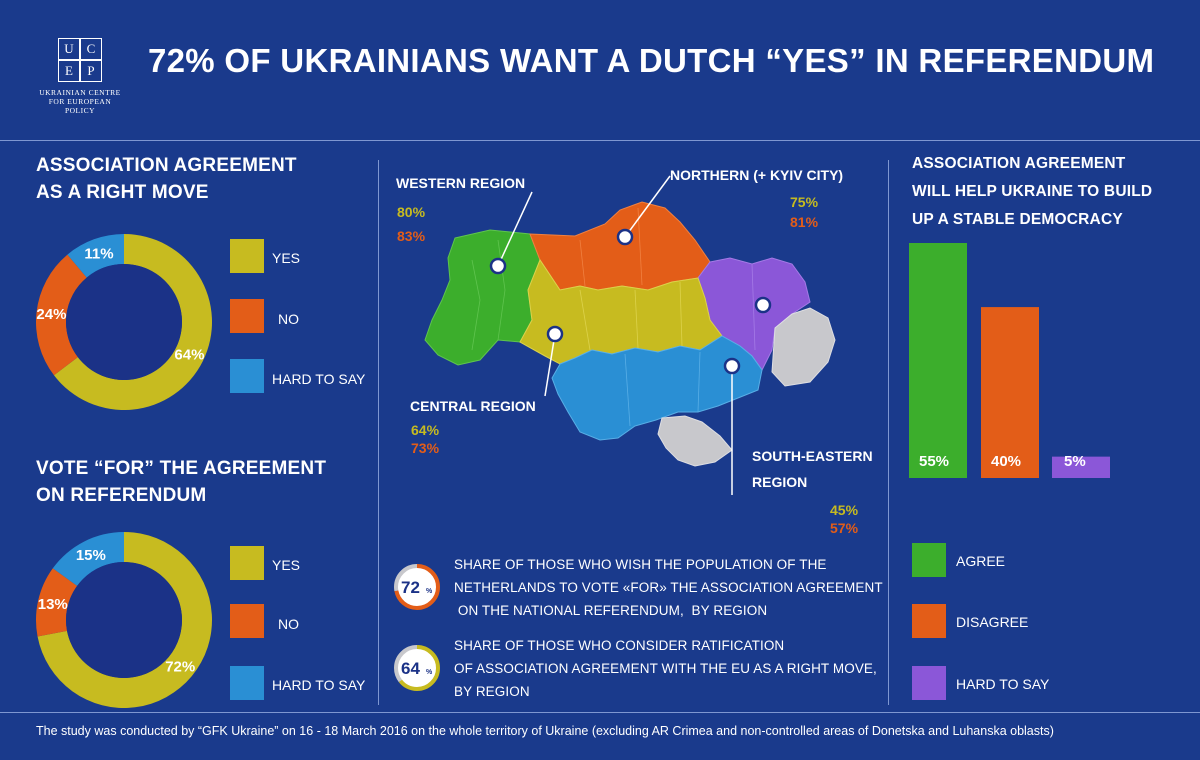 Image resolution: width=1200 pixels, height=760 pixels. Describe the element at coordinates (429, 672) in the screenshot. I see `badge-right-move-unit: %` at that location.